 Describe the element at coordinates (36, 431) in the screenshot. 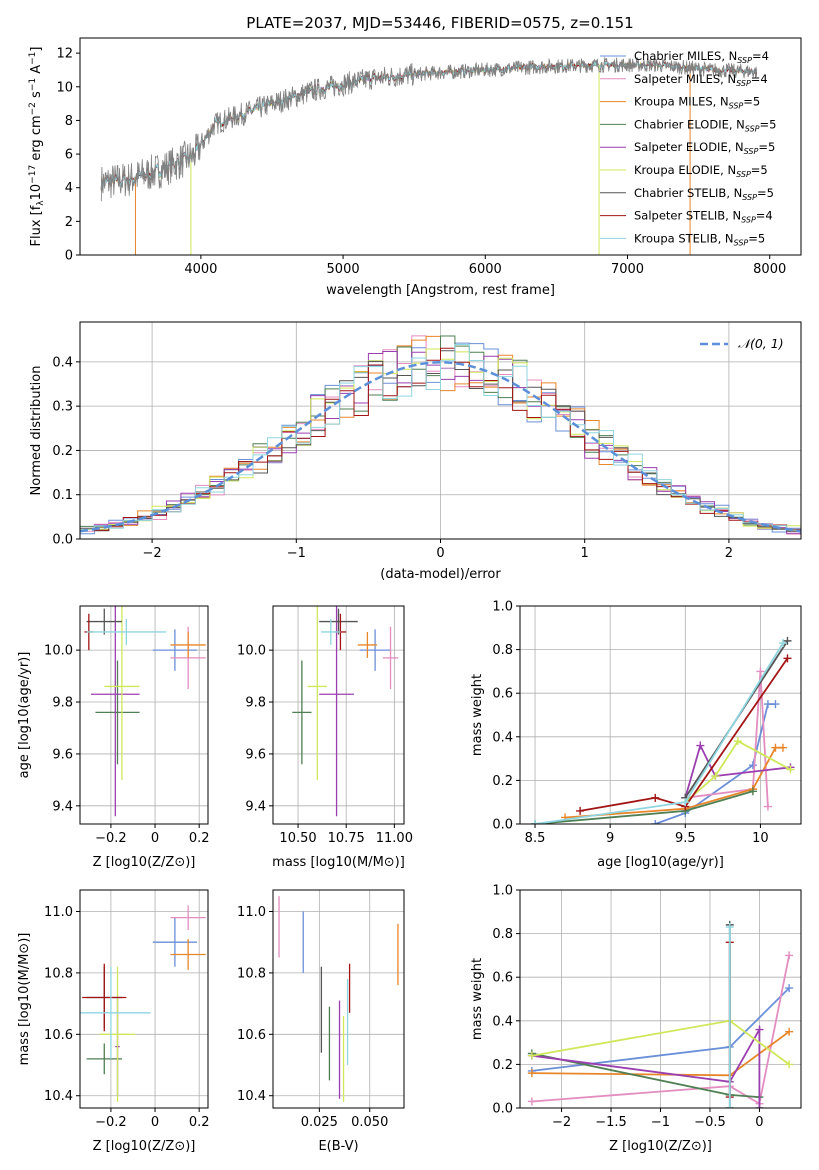

I see `y-axis-label: Normed distribution` at that location.